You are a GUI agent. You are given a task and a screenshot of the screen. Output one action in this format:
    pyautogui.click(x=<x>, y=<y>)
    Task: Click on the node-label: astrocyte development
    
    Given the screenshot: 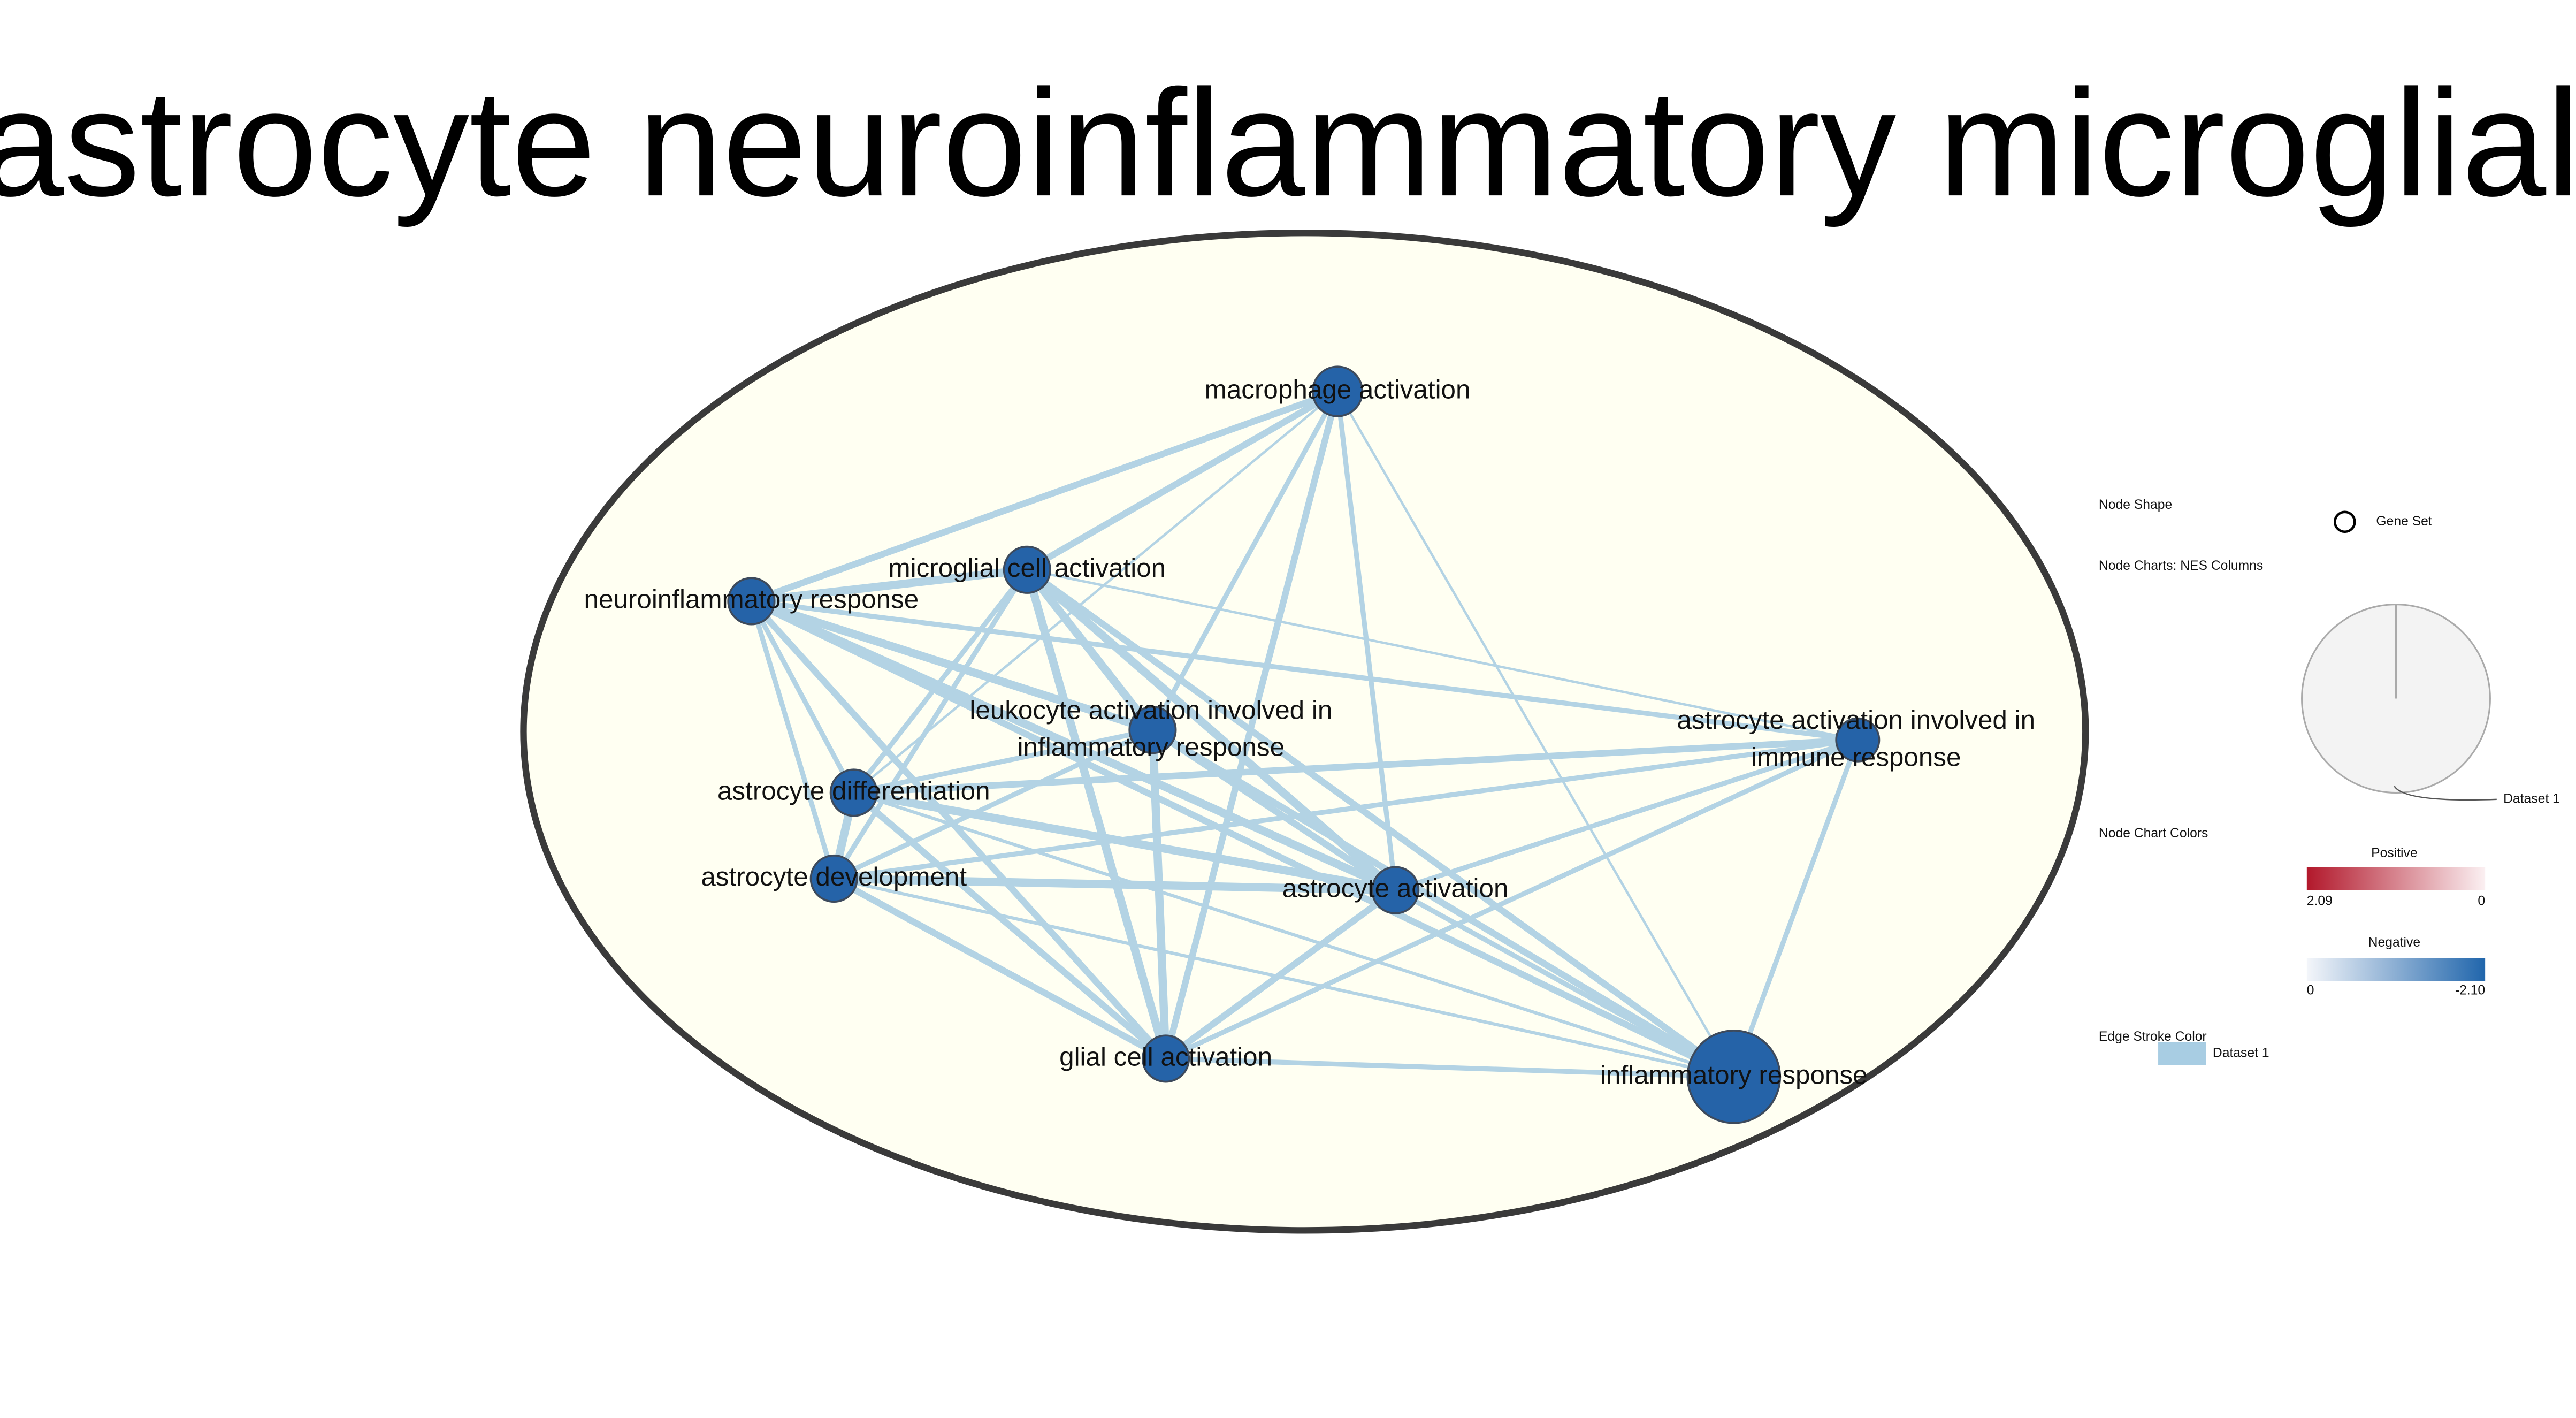 What is the action you would take?
    pyautogui.click(x=834, y=877)
    